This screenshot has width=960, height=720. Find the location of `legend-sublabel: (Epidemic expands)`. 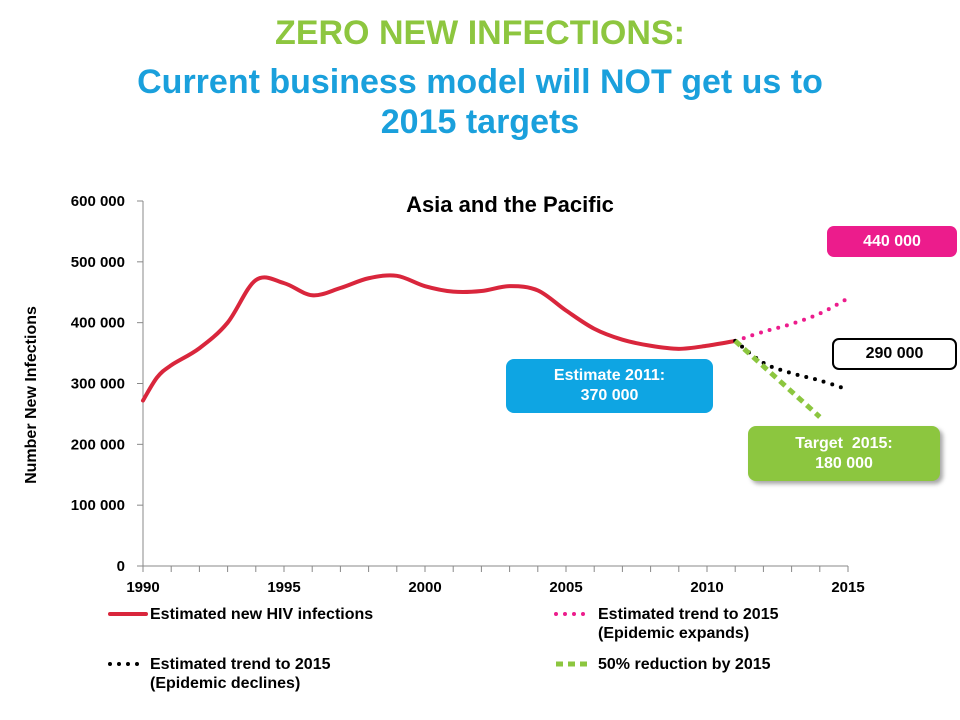

legend-sublabel: (Epidemic expands) is located at coordinates (674, 633).